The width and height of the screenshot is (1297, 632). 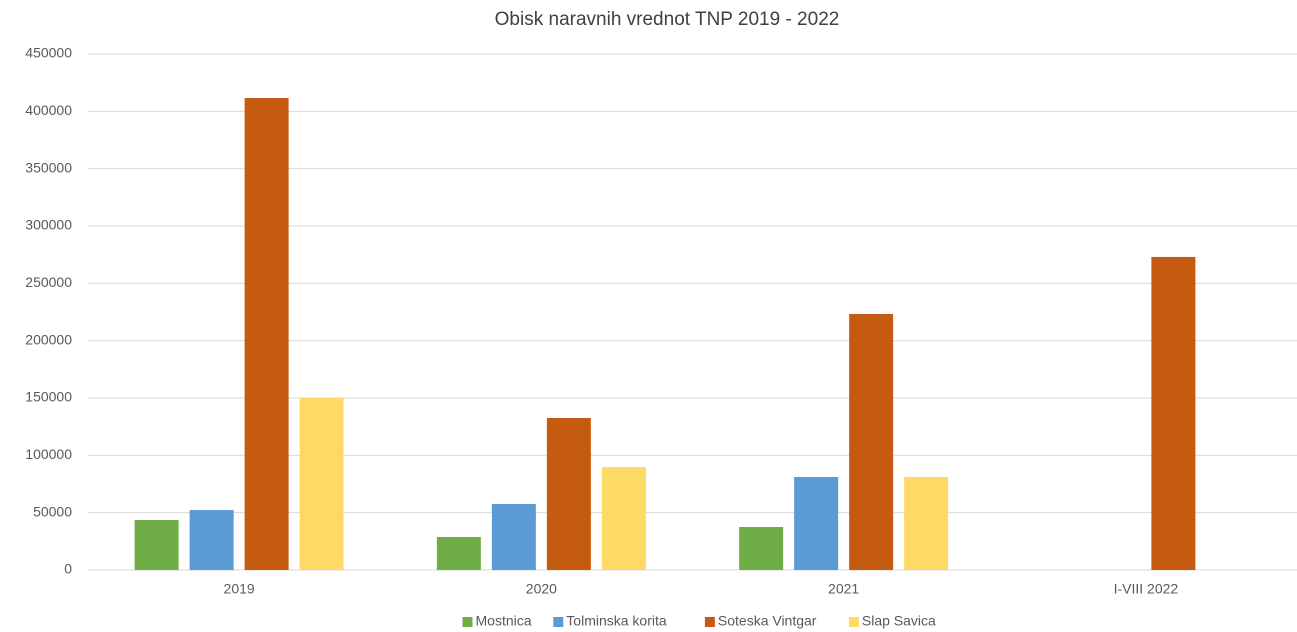 What do you see at coordinates (68, 569) in the screenshot?
I see `y-tick-label: 0` at bounding box center [68, 569].